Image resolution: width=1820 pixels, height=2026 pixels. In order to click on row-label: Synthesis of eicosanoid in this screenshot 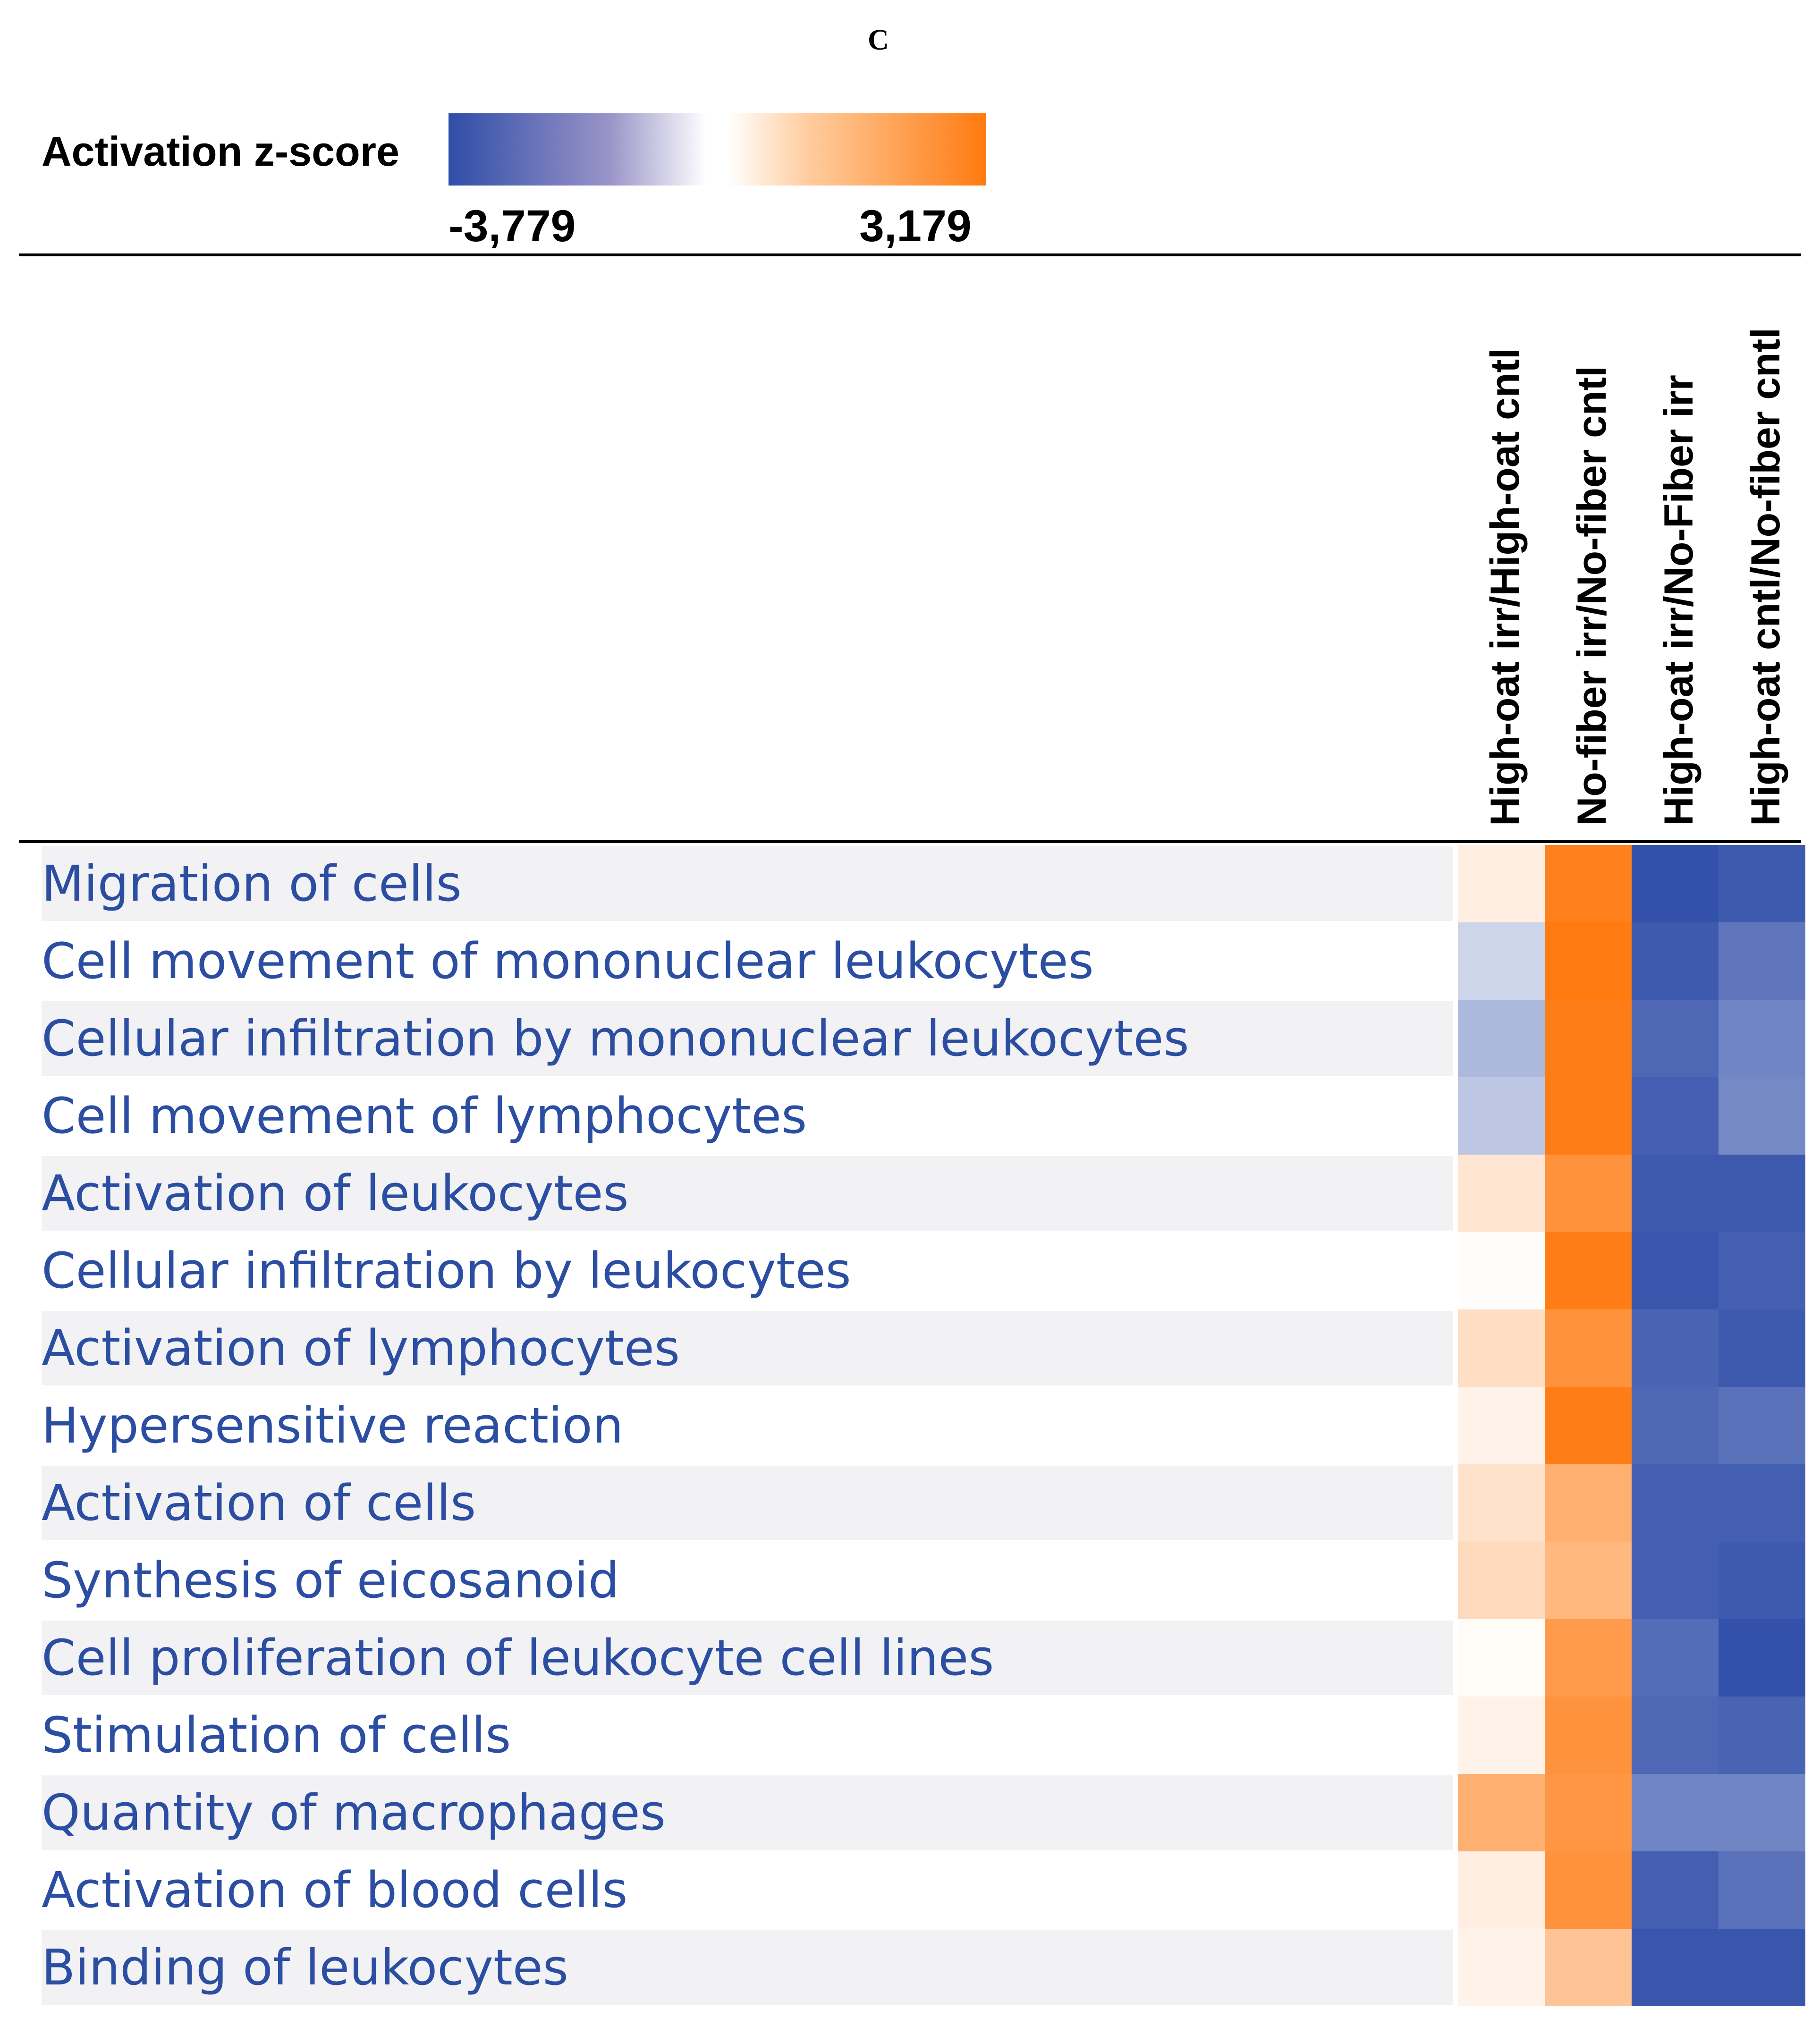, I will do `click(330, 1580)`.